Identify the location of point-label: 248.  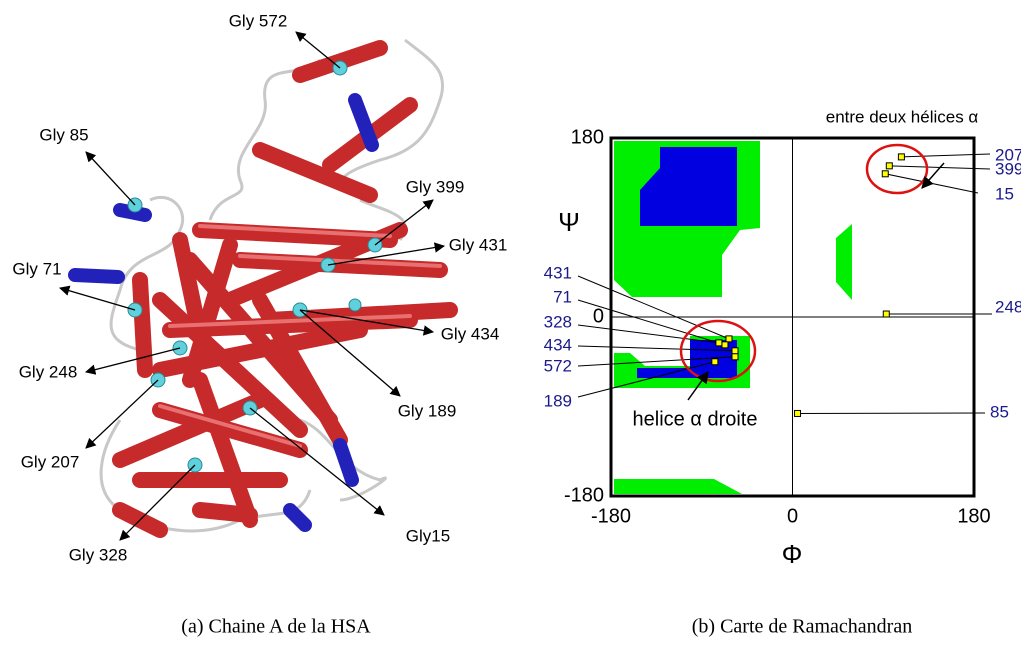
(1008, 306).